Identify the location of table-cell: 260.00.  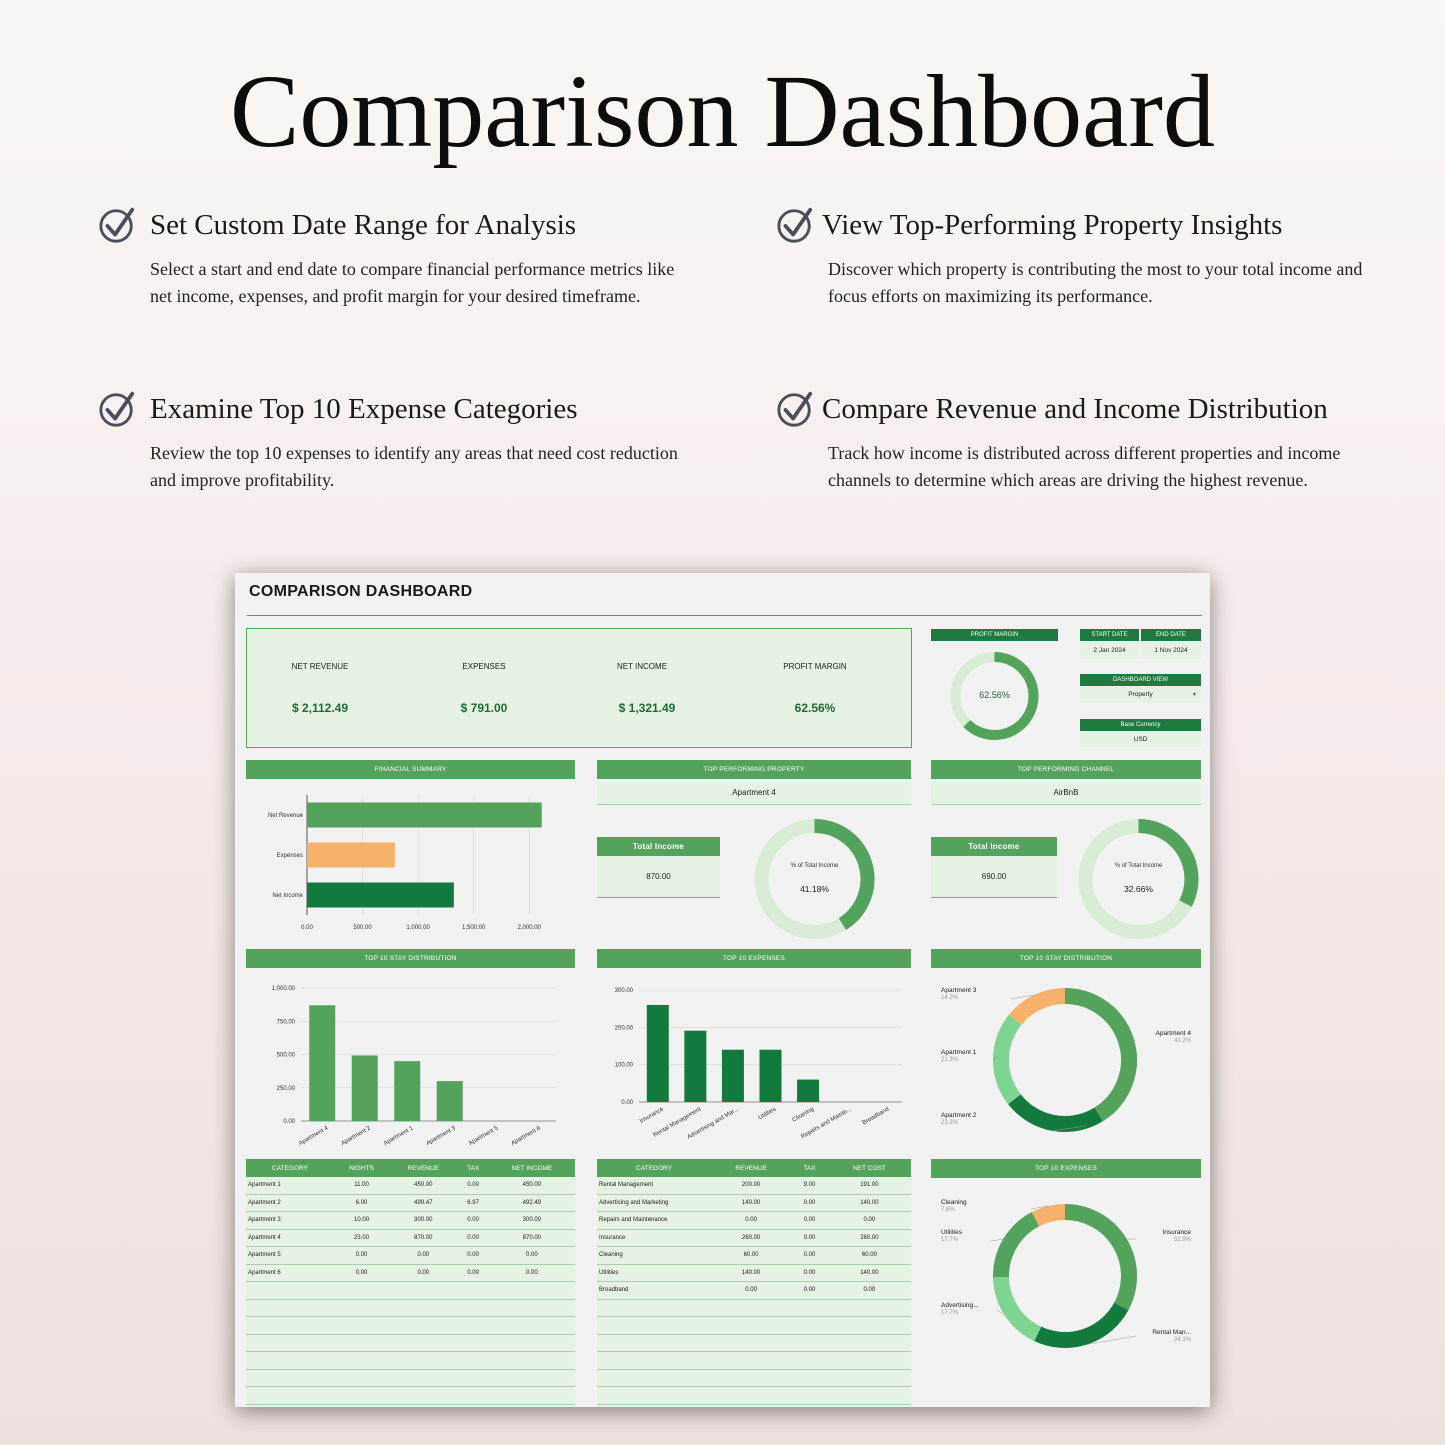
(751, 1238).